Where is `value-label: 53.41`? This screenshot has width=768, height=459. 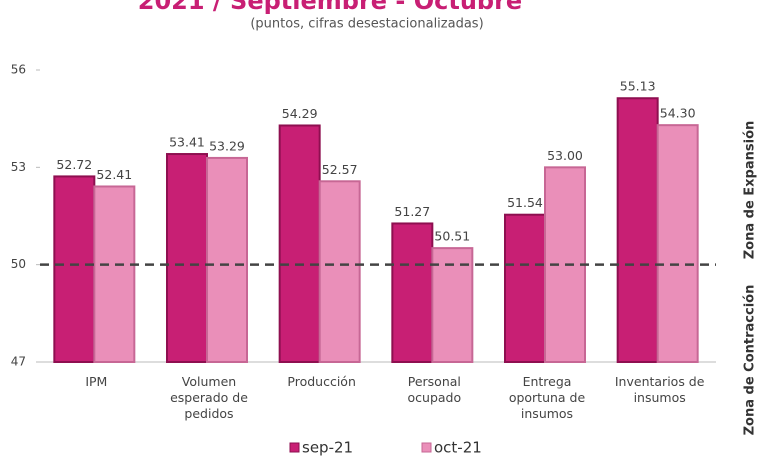
value-label: 53.41 is located at coordinates (187, 142).